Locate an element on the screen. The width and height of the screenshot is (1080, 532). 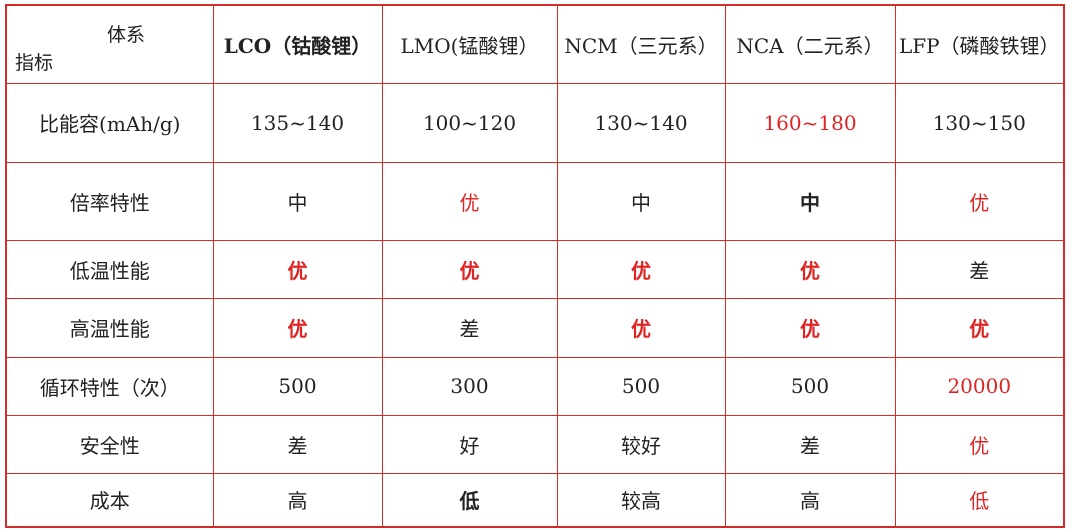
table-row: 倍率特性 中 优 中 中 优 is located at coordinates (535, 201).